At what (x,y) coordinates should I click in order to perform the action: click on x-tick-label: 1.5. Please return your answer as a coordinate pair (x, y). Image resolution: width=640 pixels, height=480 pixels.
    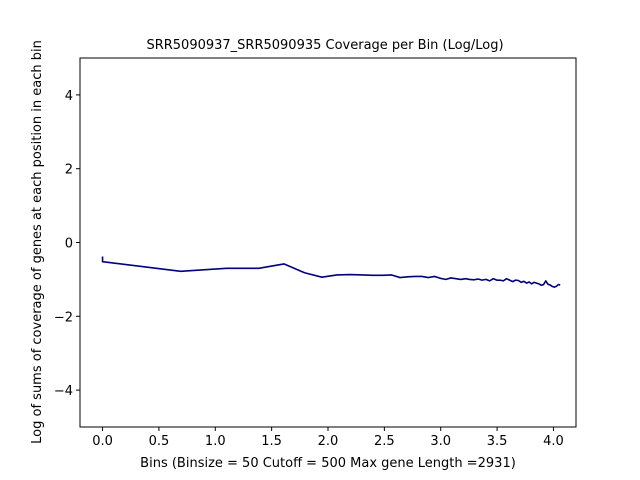
    Looking at the image, I should click on (271, 441).